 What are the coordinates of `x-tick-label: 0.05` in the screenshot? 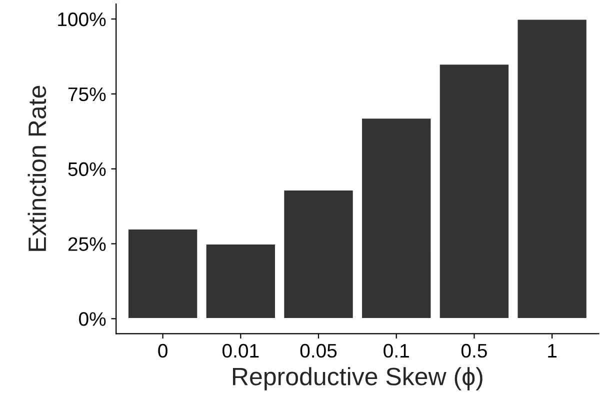 It's located at (318, 351).